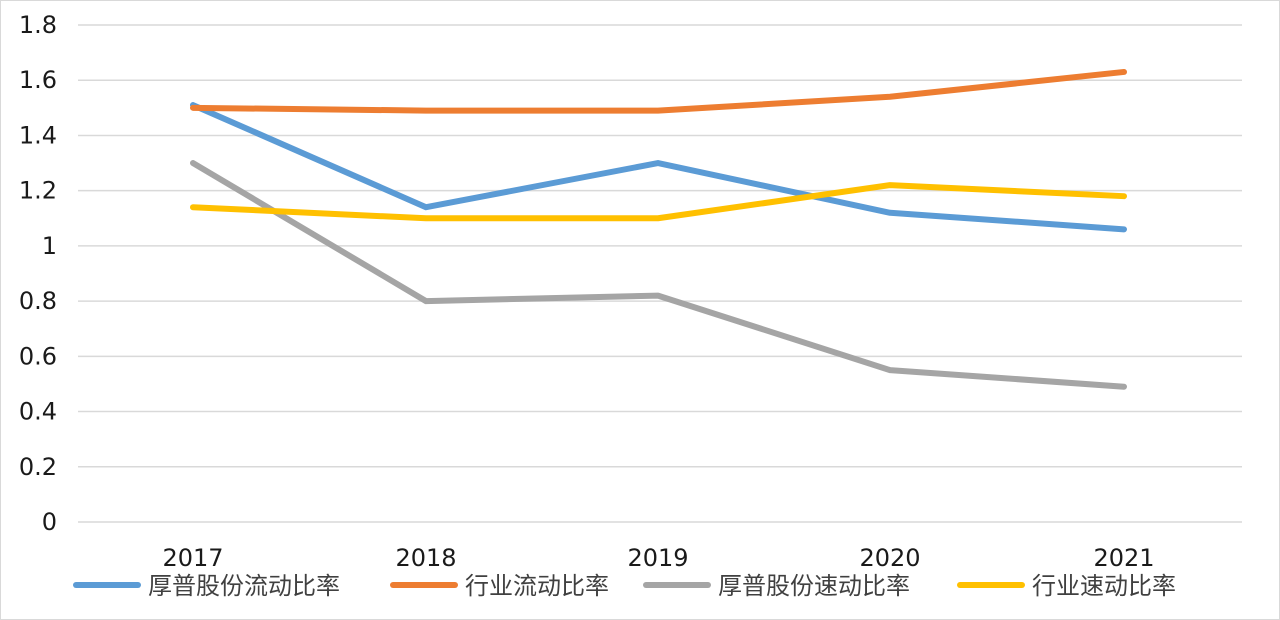 The width and height of the screenshot is (1280, 620). What do you see at coordinates (38, 80) in the screenshot?
I see `y-tick-label: 1.6` at bounding box center [38, 80].